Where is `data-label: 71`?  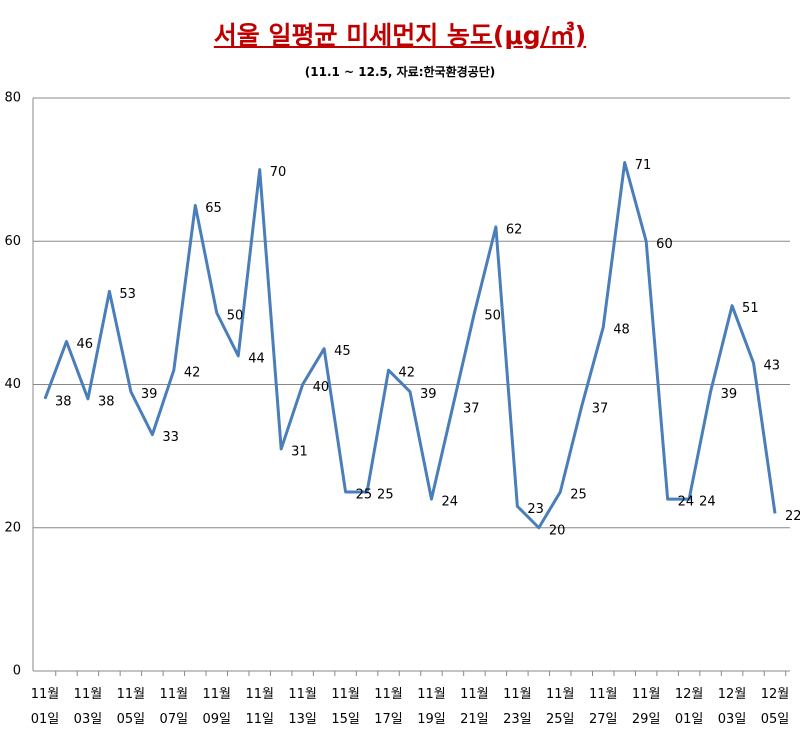
data-label: 71 is located at coordinates (643, 165).